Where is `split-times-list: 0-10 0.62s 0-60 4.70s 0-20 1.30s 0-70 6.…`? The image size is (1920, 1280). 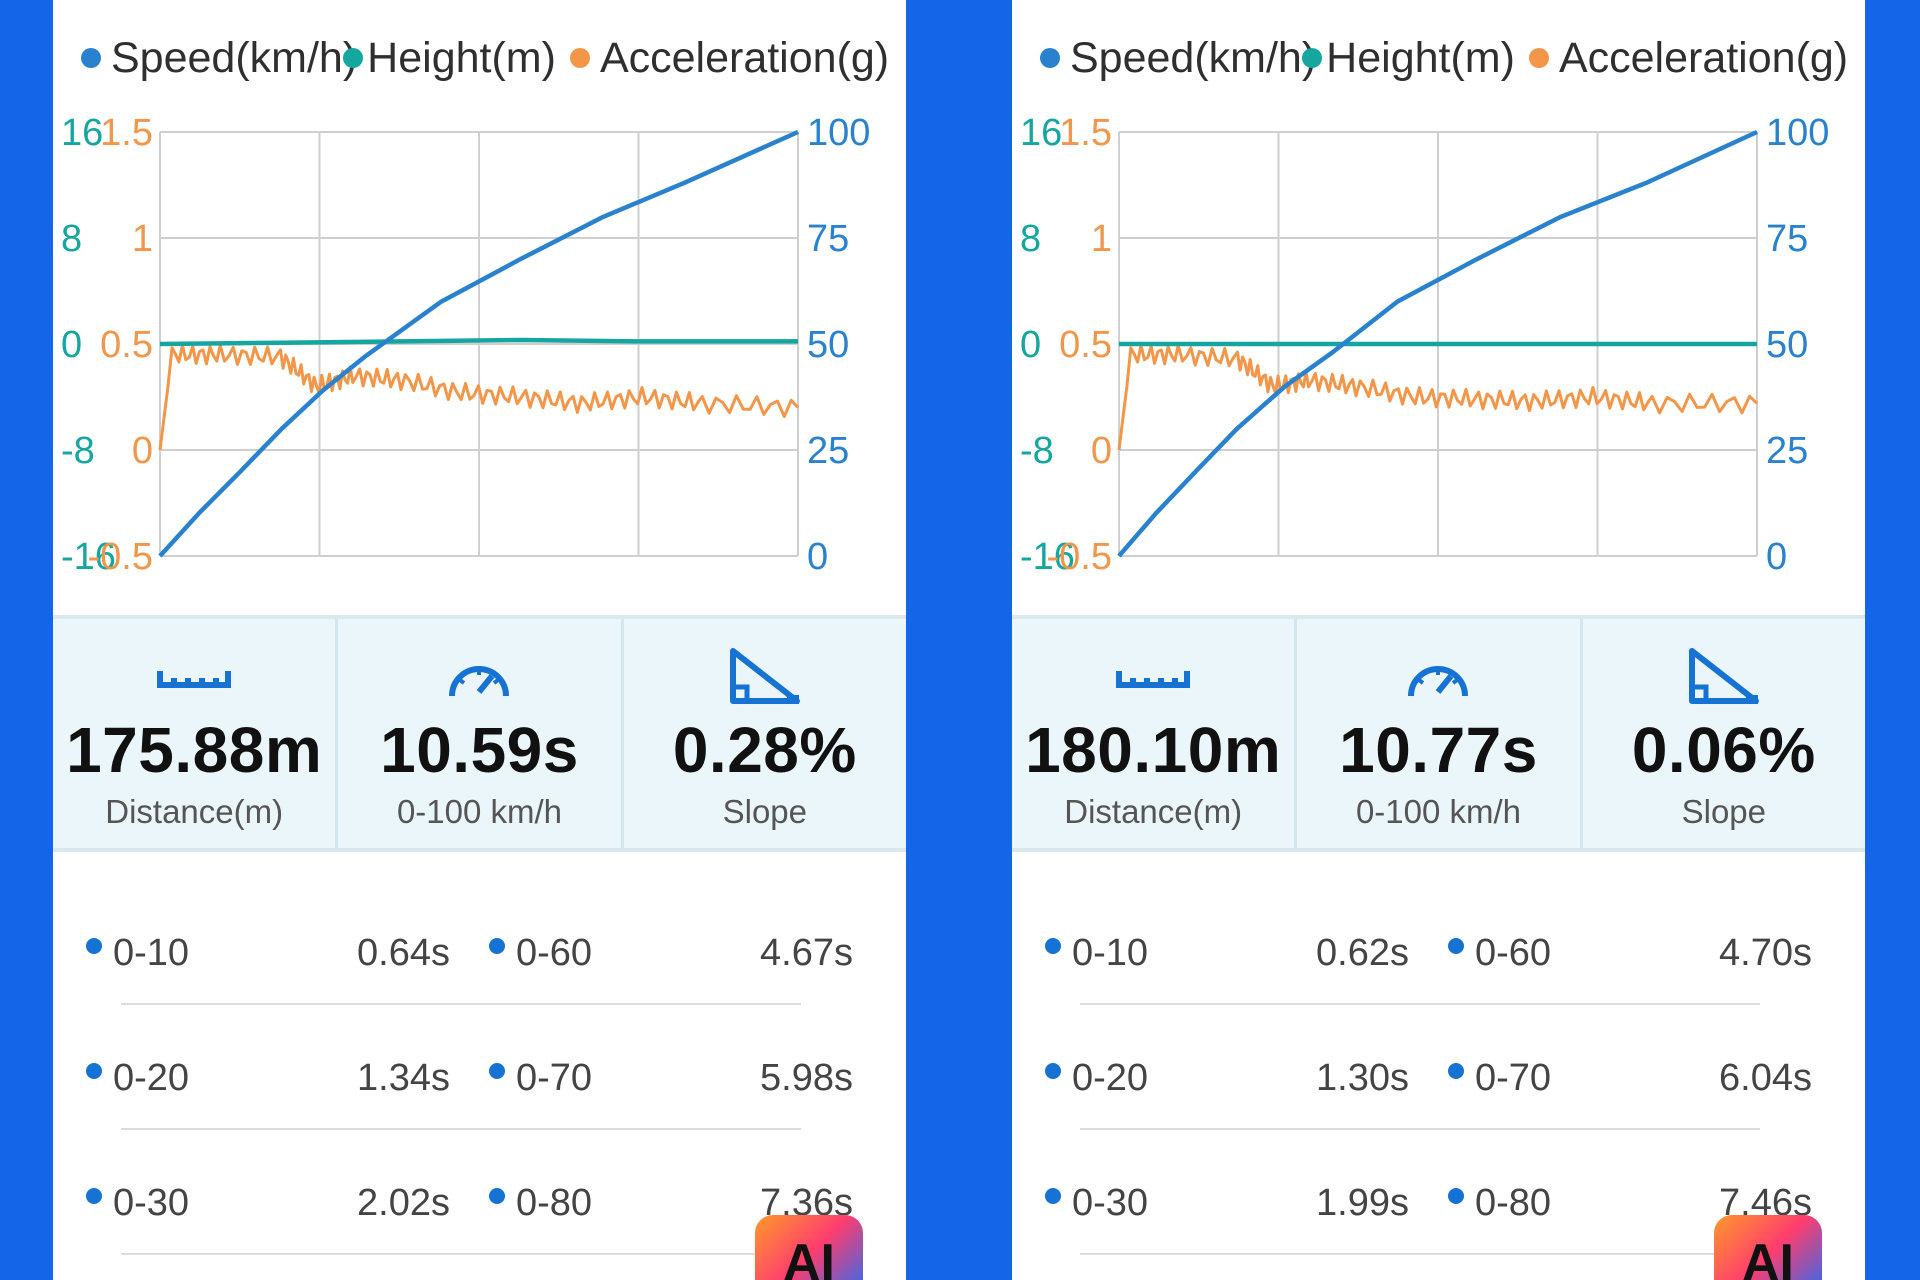 split-times-list: 0-10 0.62s 0-60 4.70s 0-20 1.30s 0-70 6.… is located at coordinates (1438, 1067).